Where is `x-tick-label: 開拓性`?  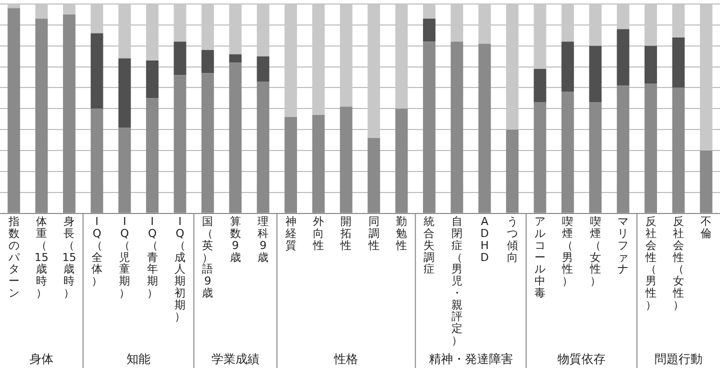
x-tick-label: 開拓性 is located at coordinates (346, 233).